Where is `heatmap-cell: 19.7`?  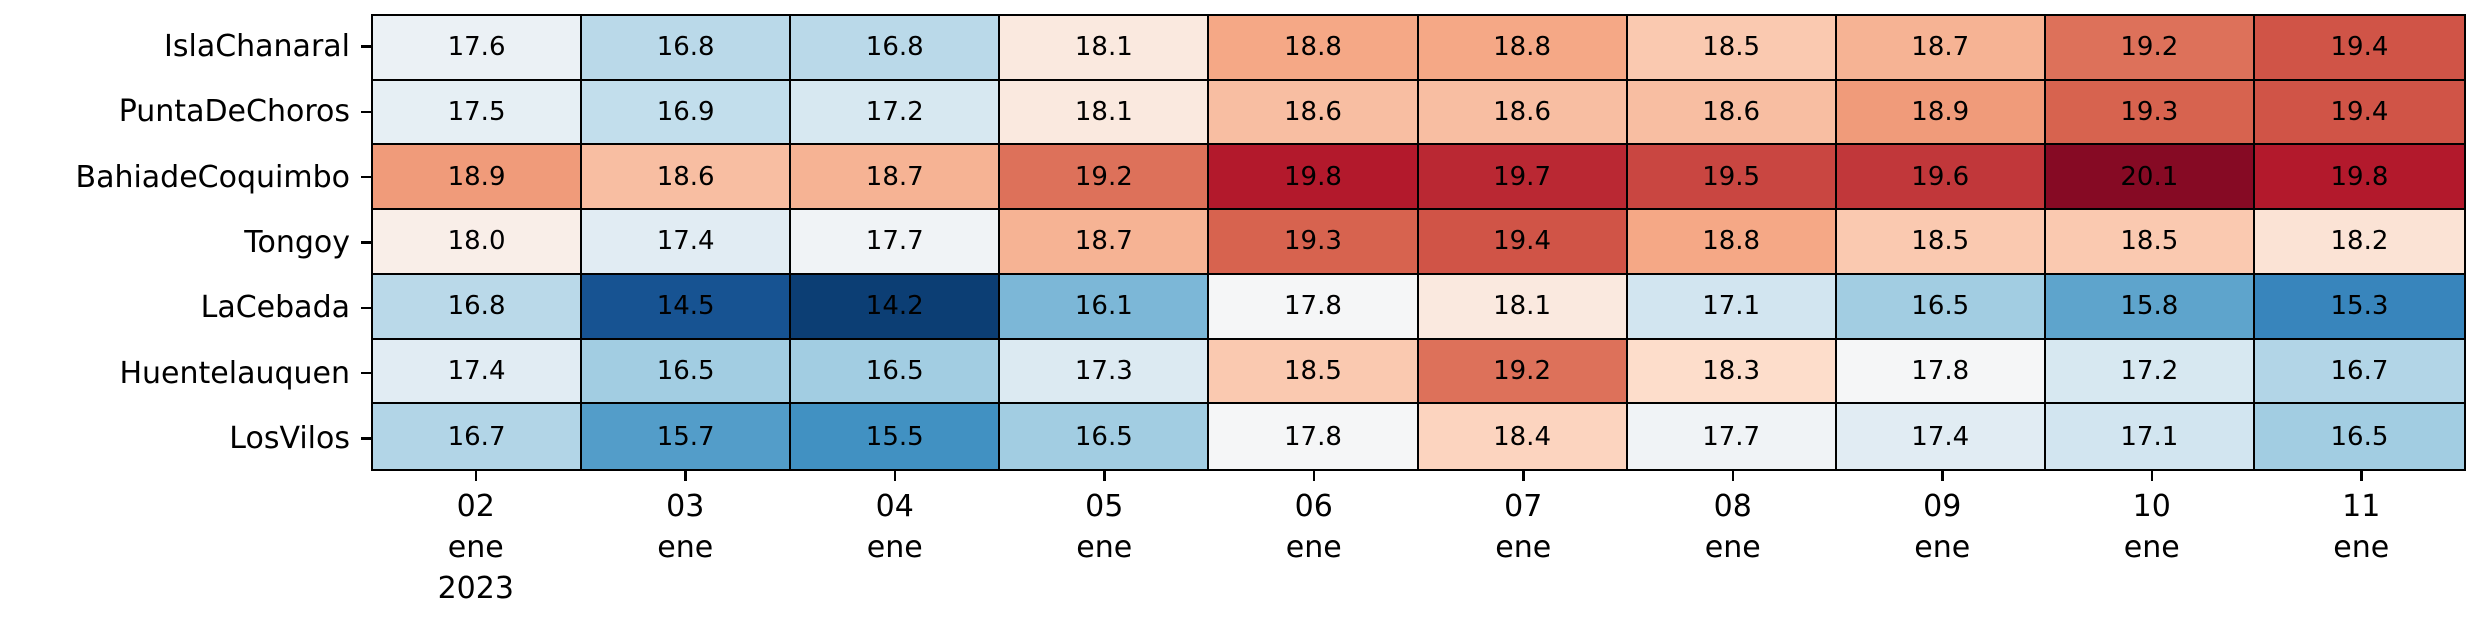 heatmap-cell: 19.7 is located at coordinates (1523, 178).